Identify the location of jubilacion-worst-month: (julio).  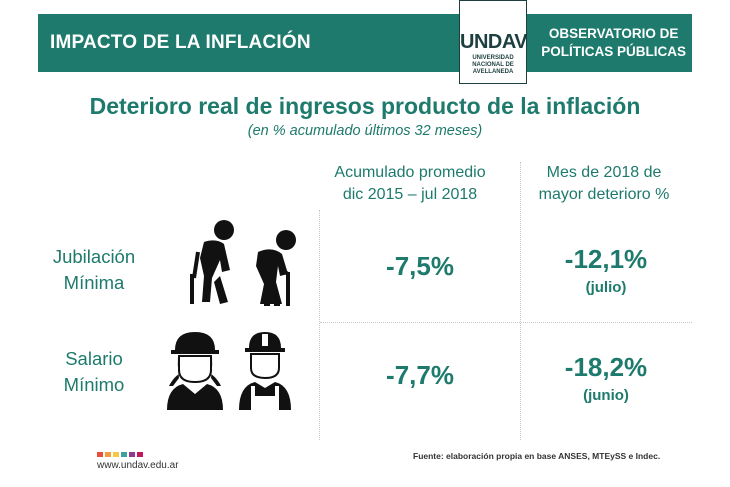
(606, 287).